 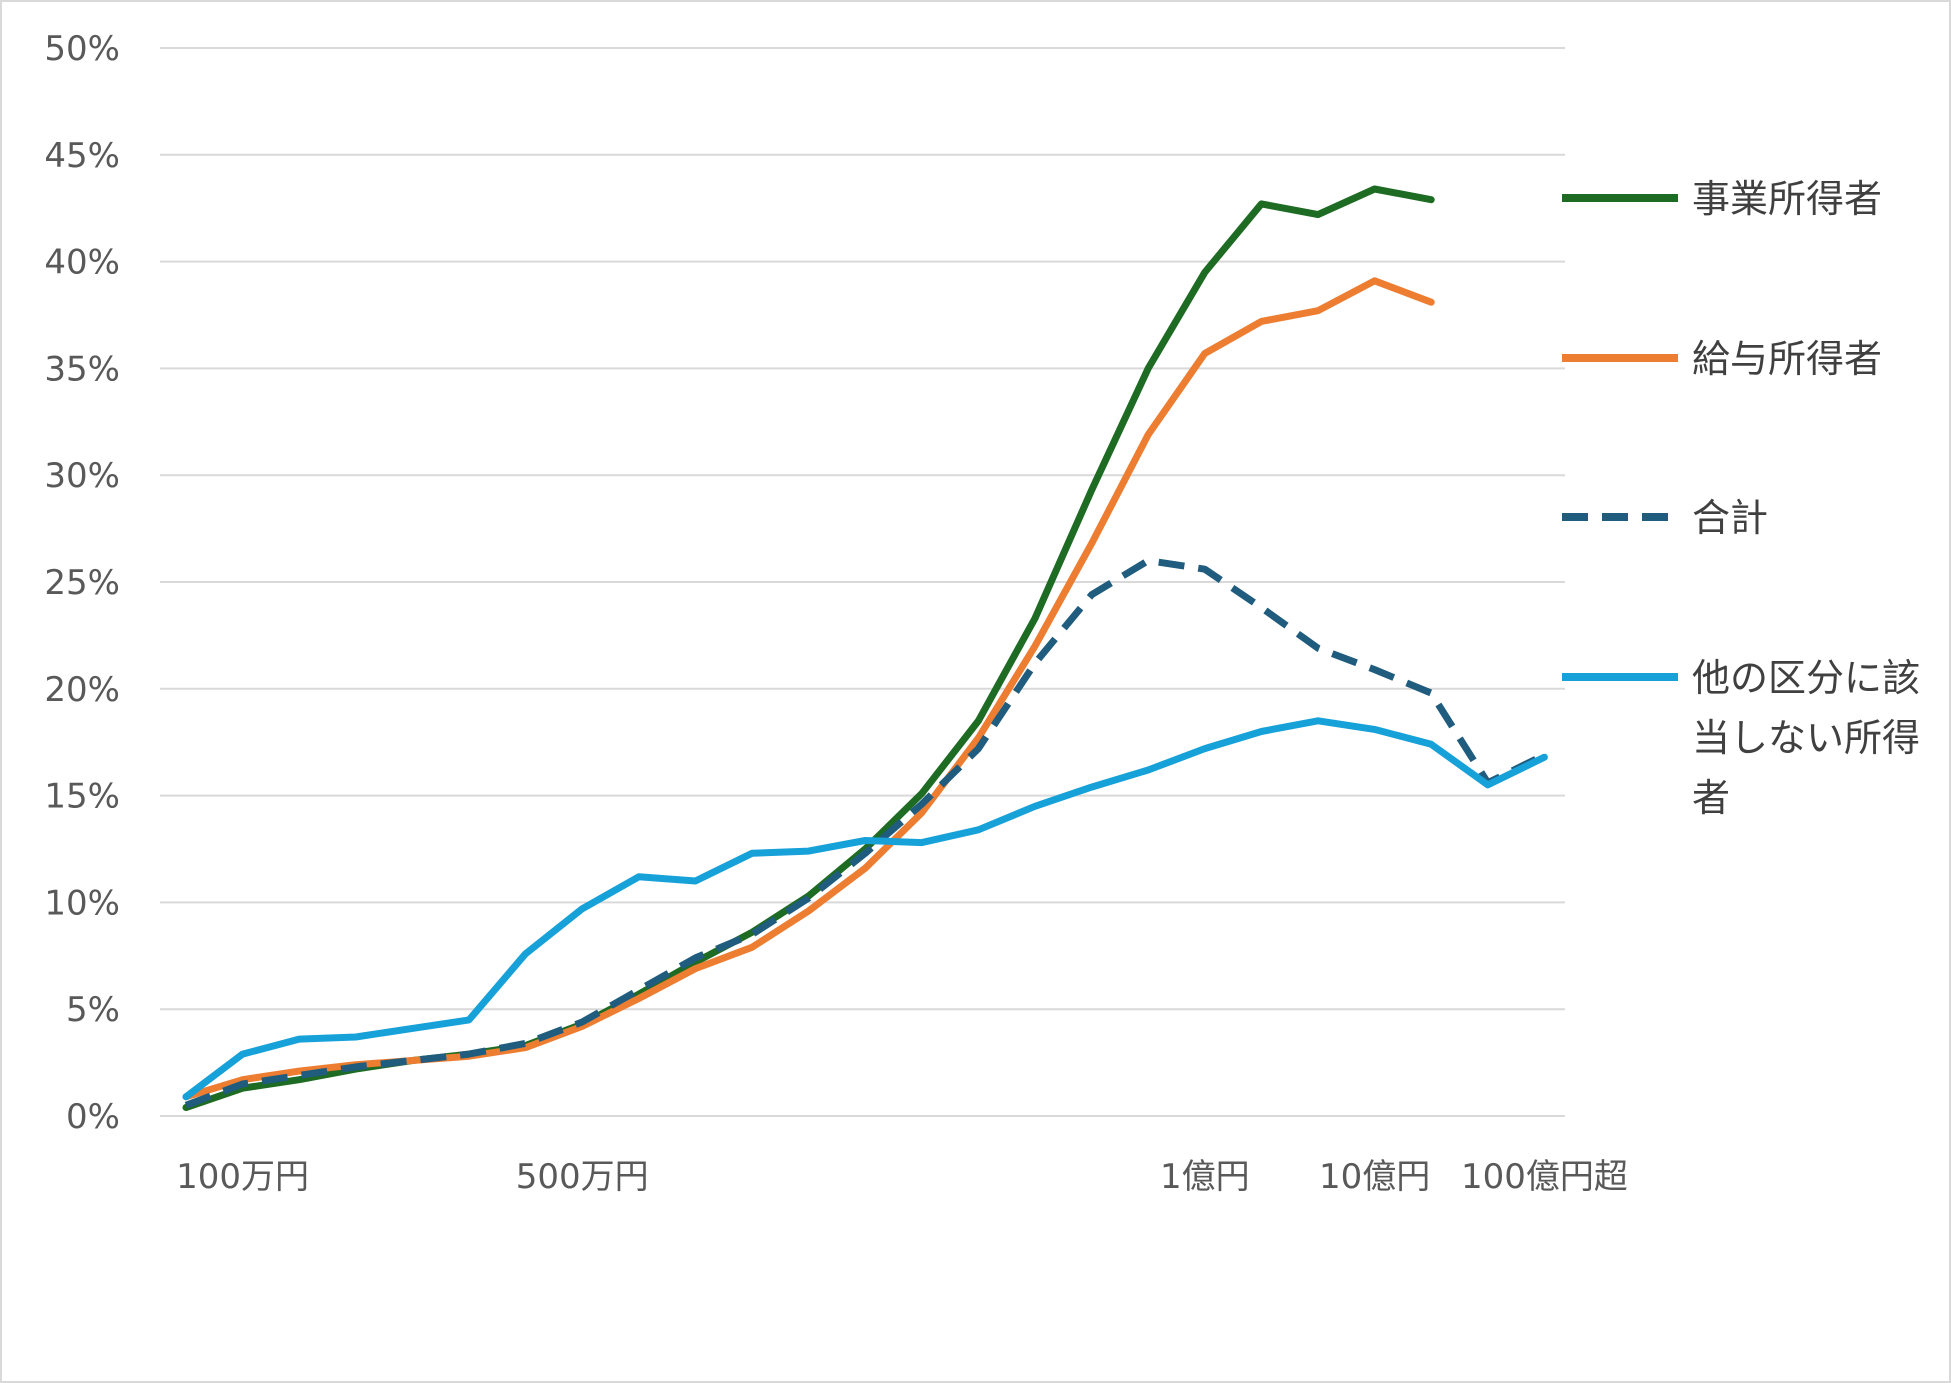 What do you see at coordinates (82, 903) in the screenshot?
I see `y-tick-label: 10%` at bounding box center [82, 903].